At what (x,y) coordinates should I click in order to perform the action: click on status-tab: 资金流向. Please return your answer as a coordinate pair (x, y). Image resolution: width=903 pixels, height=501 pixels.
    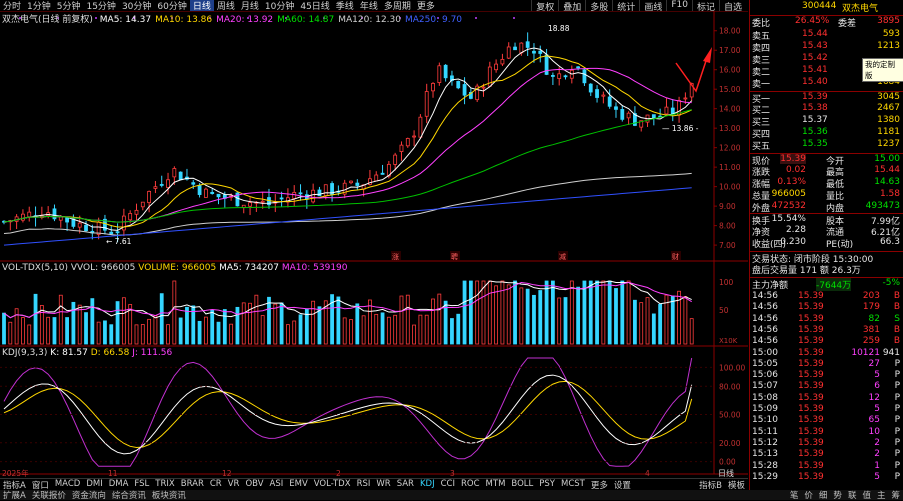
    Looking at the image, I should click on (88, 496).